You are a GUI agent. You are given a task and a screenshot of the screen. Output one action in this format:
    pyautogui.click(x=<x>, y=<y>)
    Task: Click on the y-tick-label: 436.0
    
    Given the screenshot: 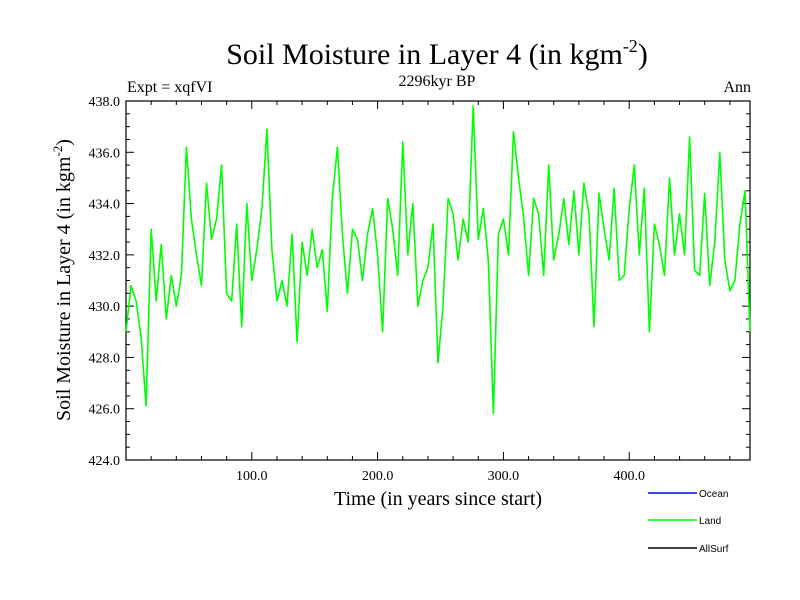 What is the action you would take?
    pyautogui.click(x=105, y=153)
    